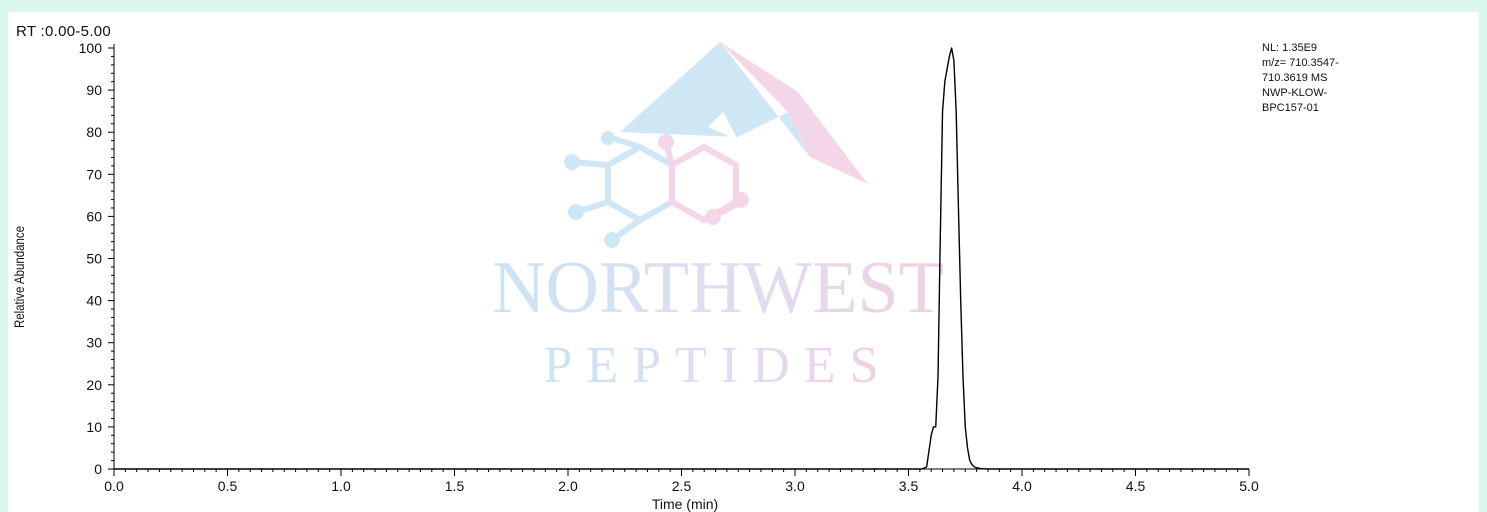 This screenshot has width=1487, height=512. What do you see at coordinates (228, 486) in the screenshot?
I see `x-tick-label: 0.5` at bounding box center [228, 486].